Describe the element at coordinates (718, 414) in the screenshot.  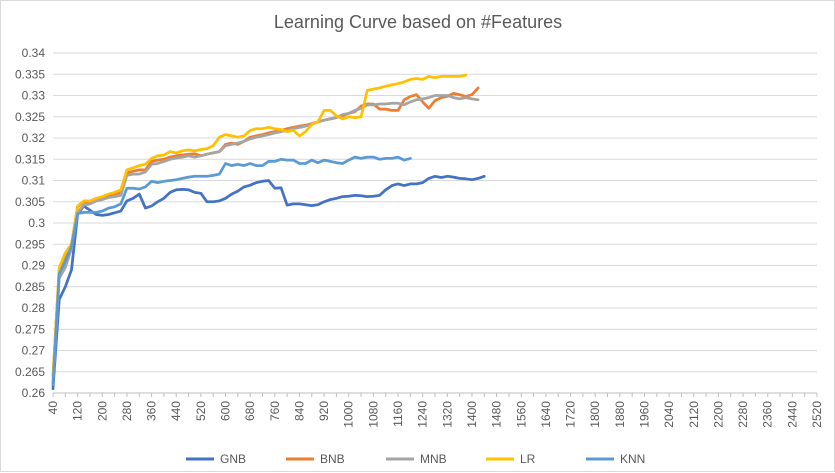
I see `x-tick-label: 2200` at that location.